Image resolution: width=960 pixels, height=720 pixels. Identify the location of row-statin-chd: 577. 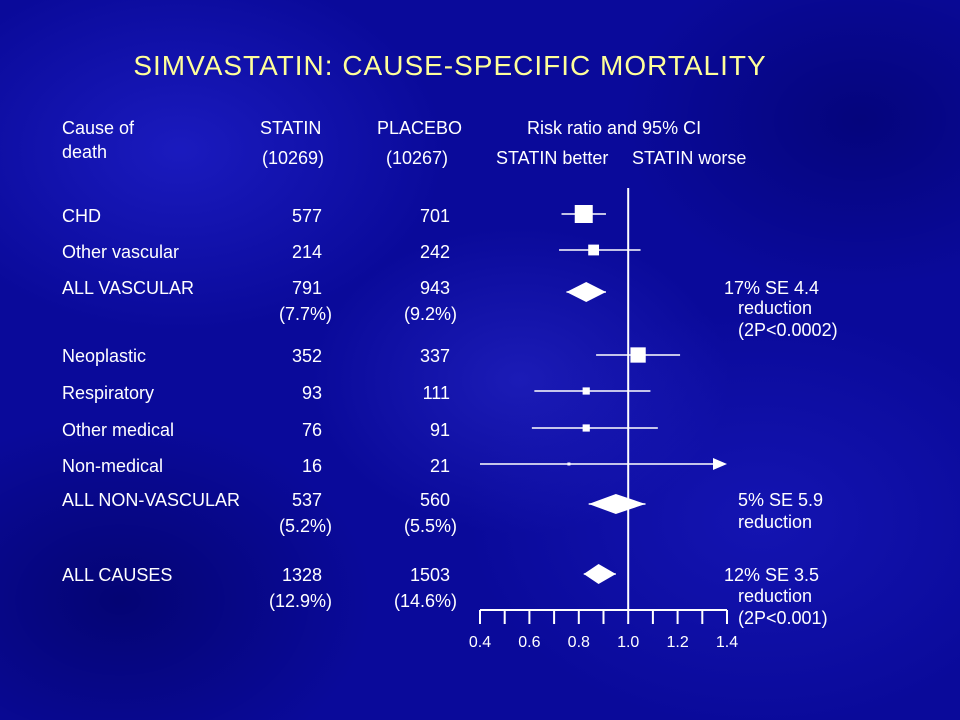
(306, 216).